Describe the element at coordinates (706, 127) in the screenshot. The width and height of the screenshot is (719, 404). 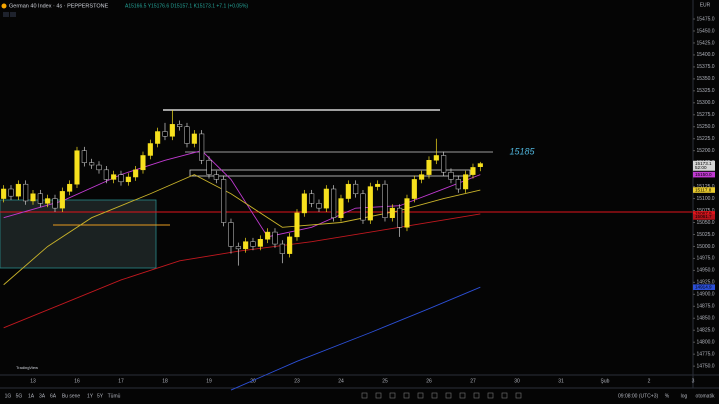
I see `y-tick-label: 15250.0` at that location.